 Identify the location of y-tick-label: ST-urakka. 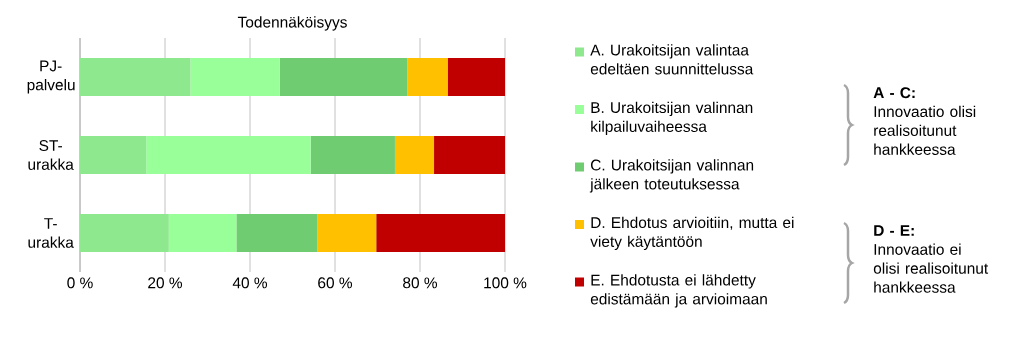
(51, 155).